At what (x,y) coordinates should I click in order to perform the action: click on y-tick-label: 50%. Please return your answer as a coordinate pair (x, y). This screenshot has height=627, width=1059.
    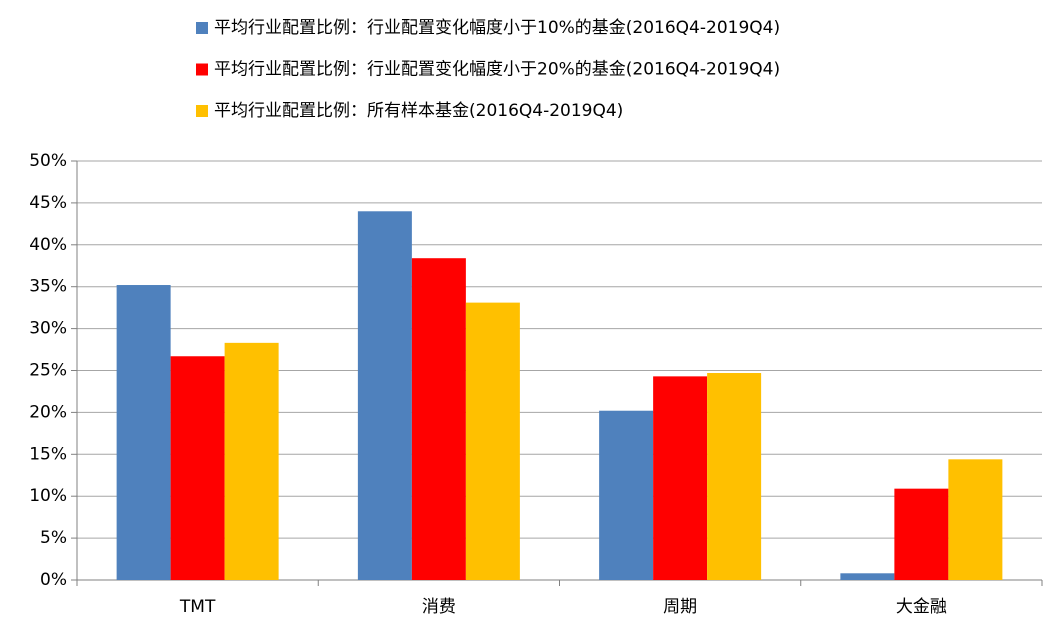
    Looking at the image, I should click on (48, 161).